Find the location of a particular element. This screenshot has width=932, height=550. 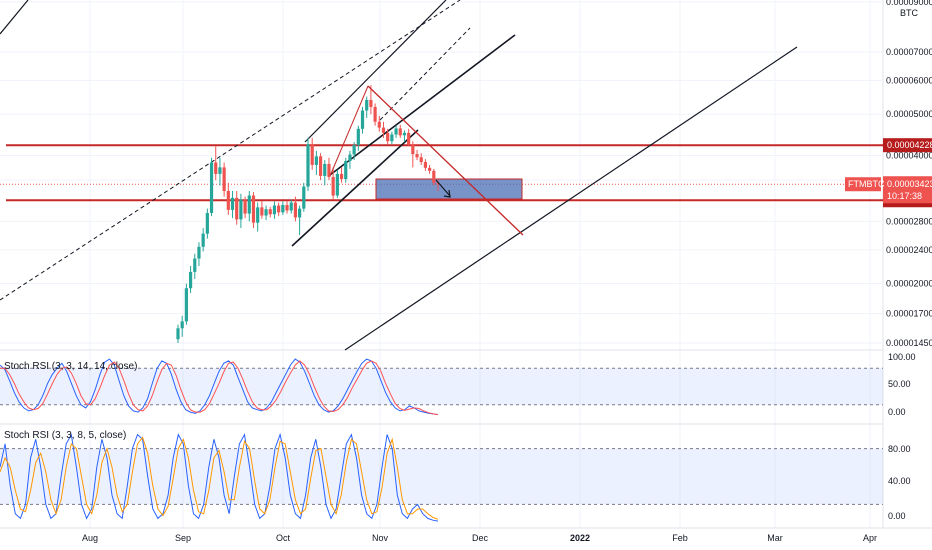

time-label-feb: Feb is located at coordinates (680, 538).